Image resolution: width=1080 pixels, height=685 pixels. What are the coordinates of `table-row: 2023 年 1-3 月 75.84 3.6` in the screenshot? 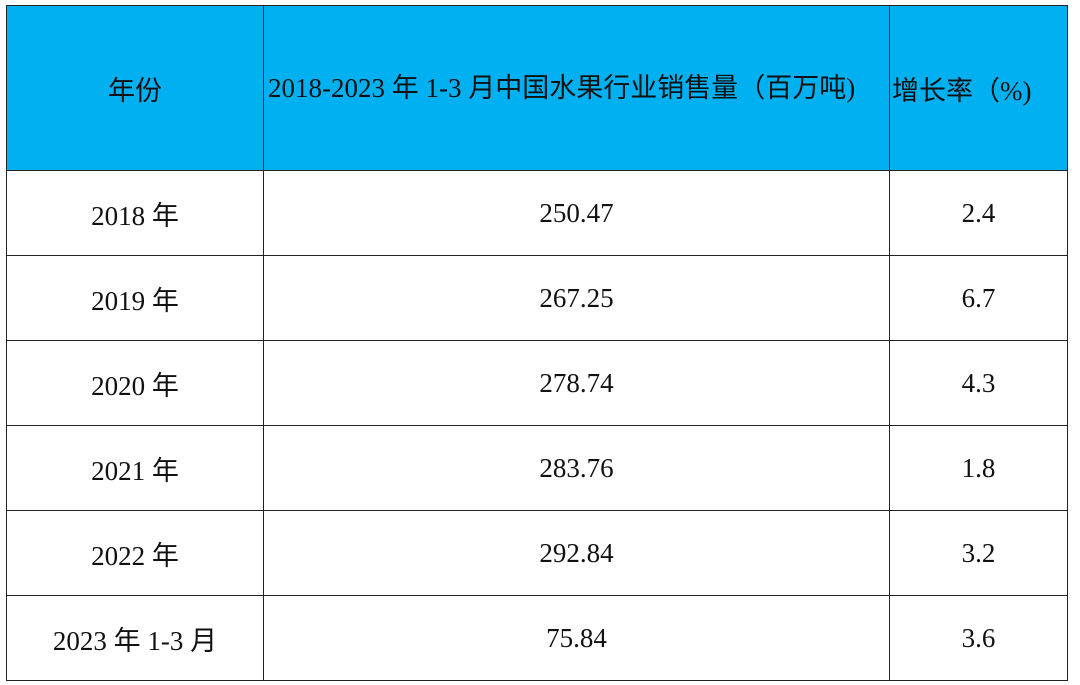 It's located at (537, 638).